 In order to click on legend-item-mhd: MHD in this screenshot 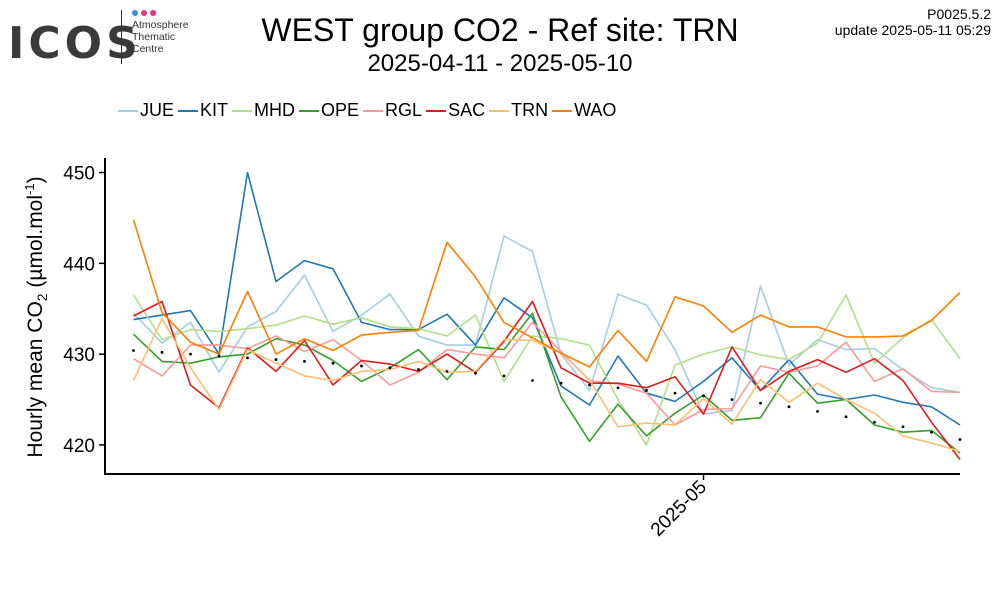, I will do `click(265, 110)`.